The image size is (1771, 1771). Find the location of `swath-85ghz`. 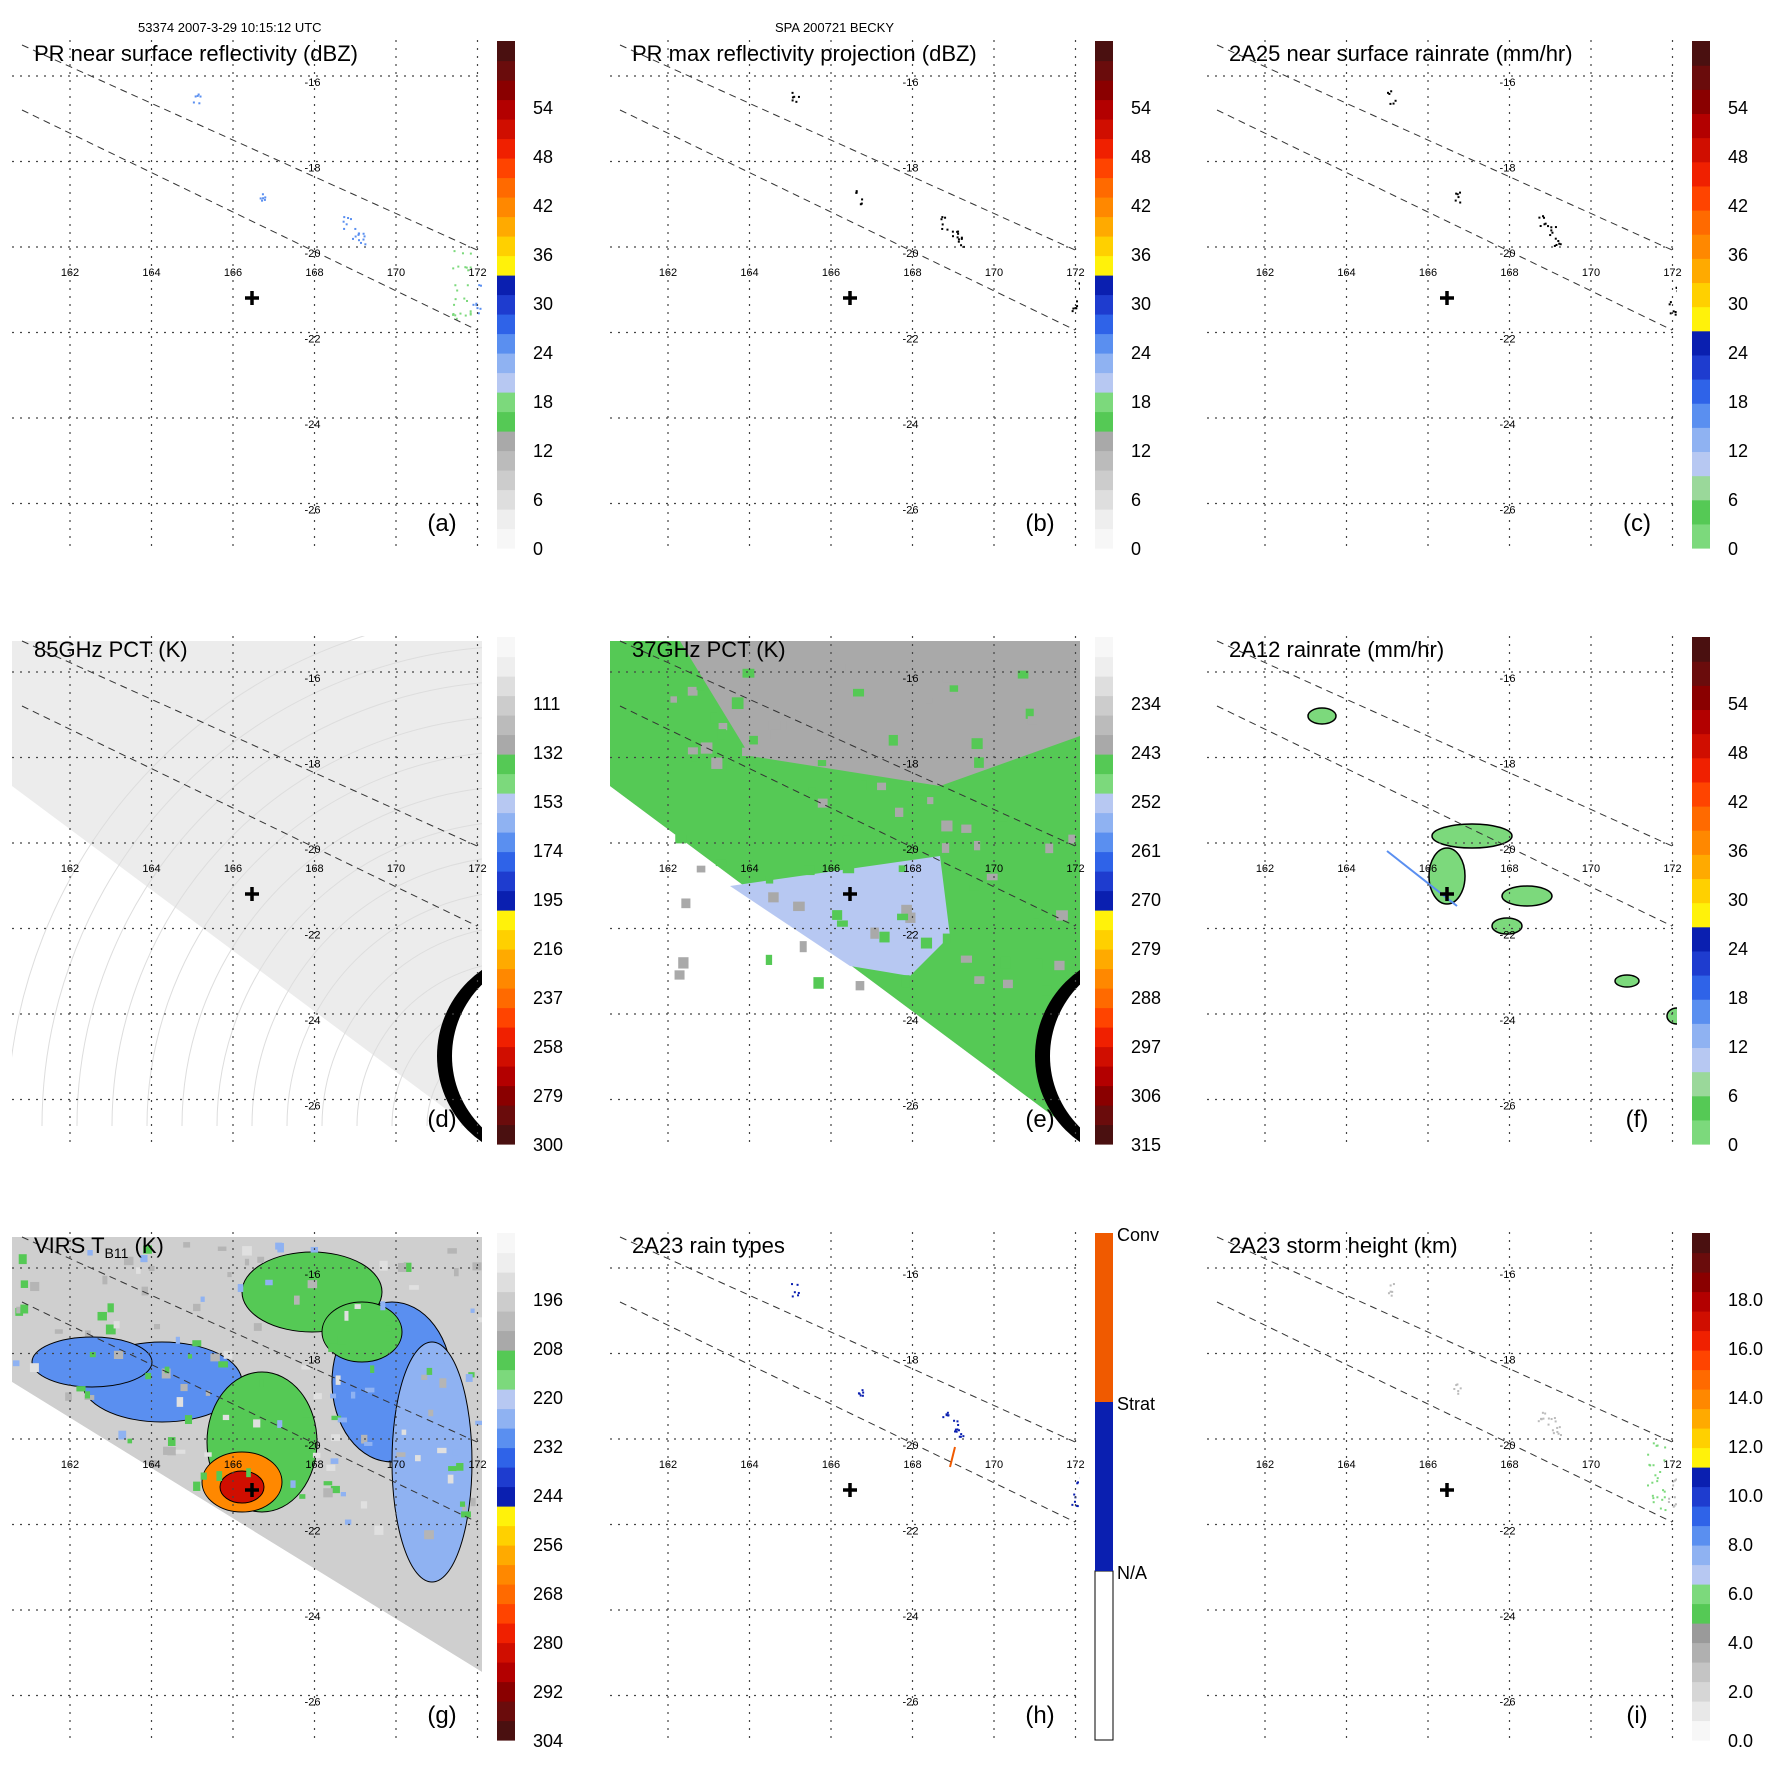

swath-85ghz is located at coordinates (247, 888).